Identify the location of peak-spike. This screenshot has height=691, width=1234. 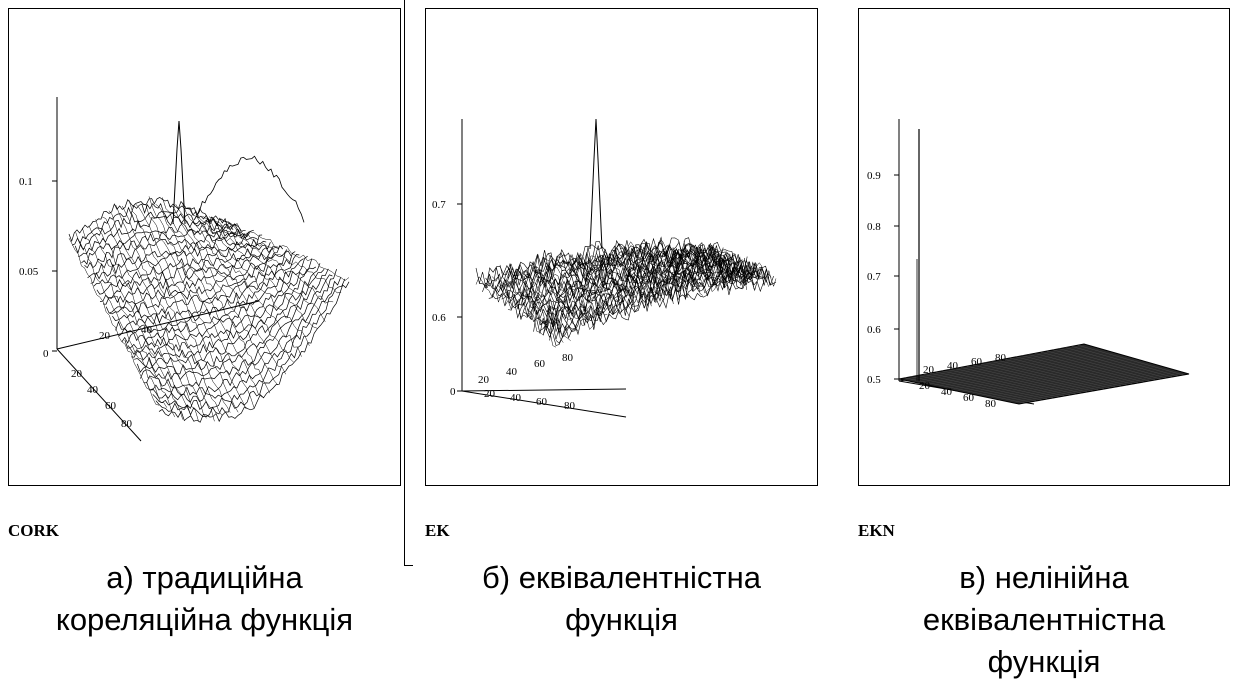
(596, 184).